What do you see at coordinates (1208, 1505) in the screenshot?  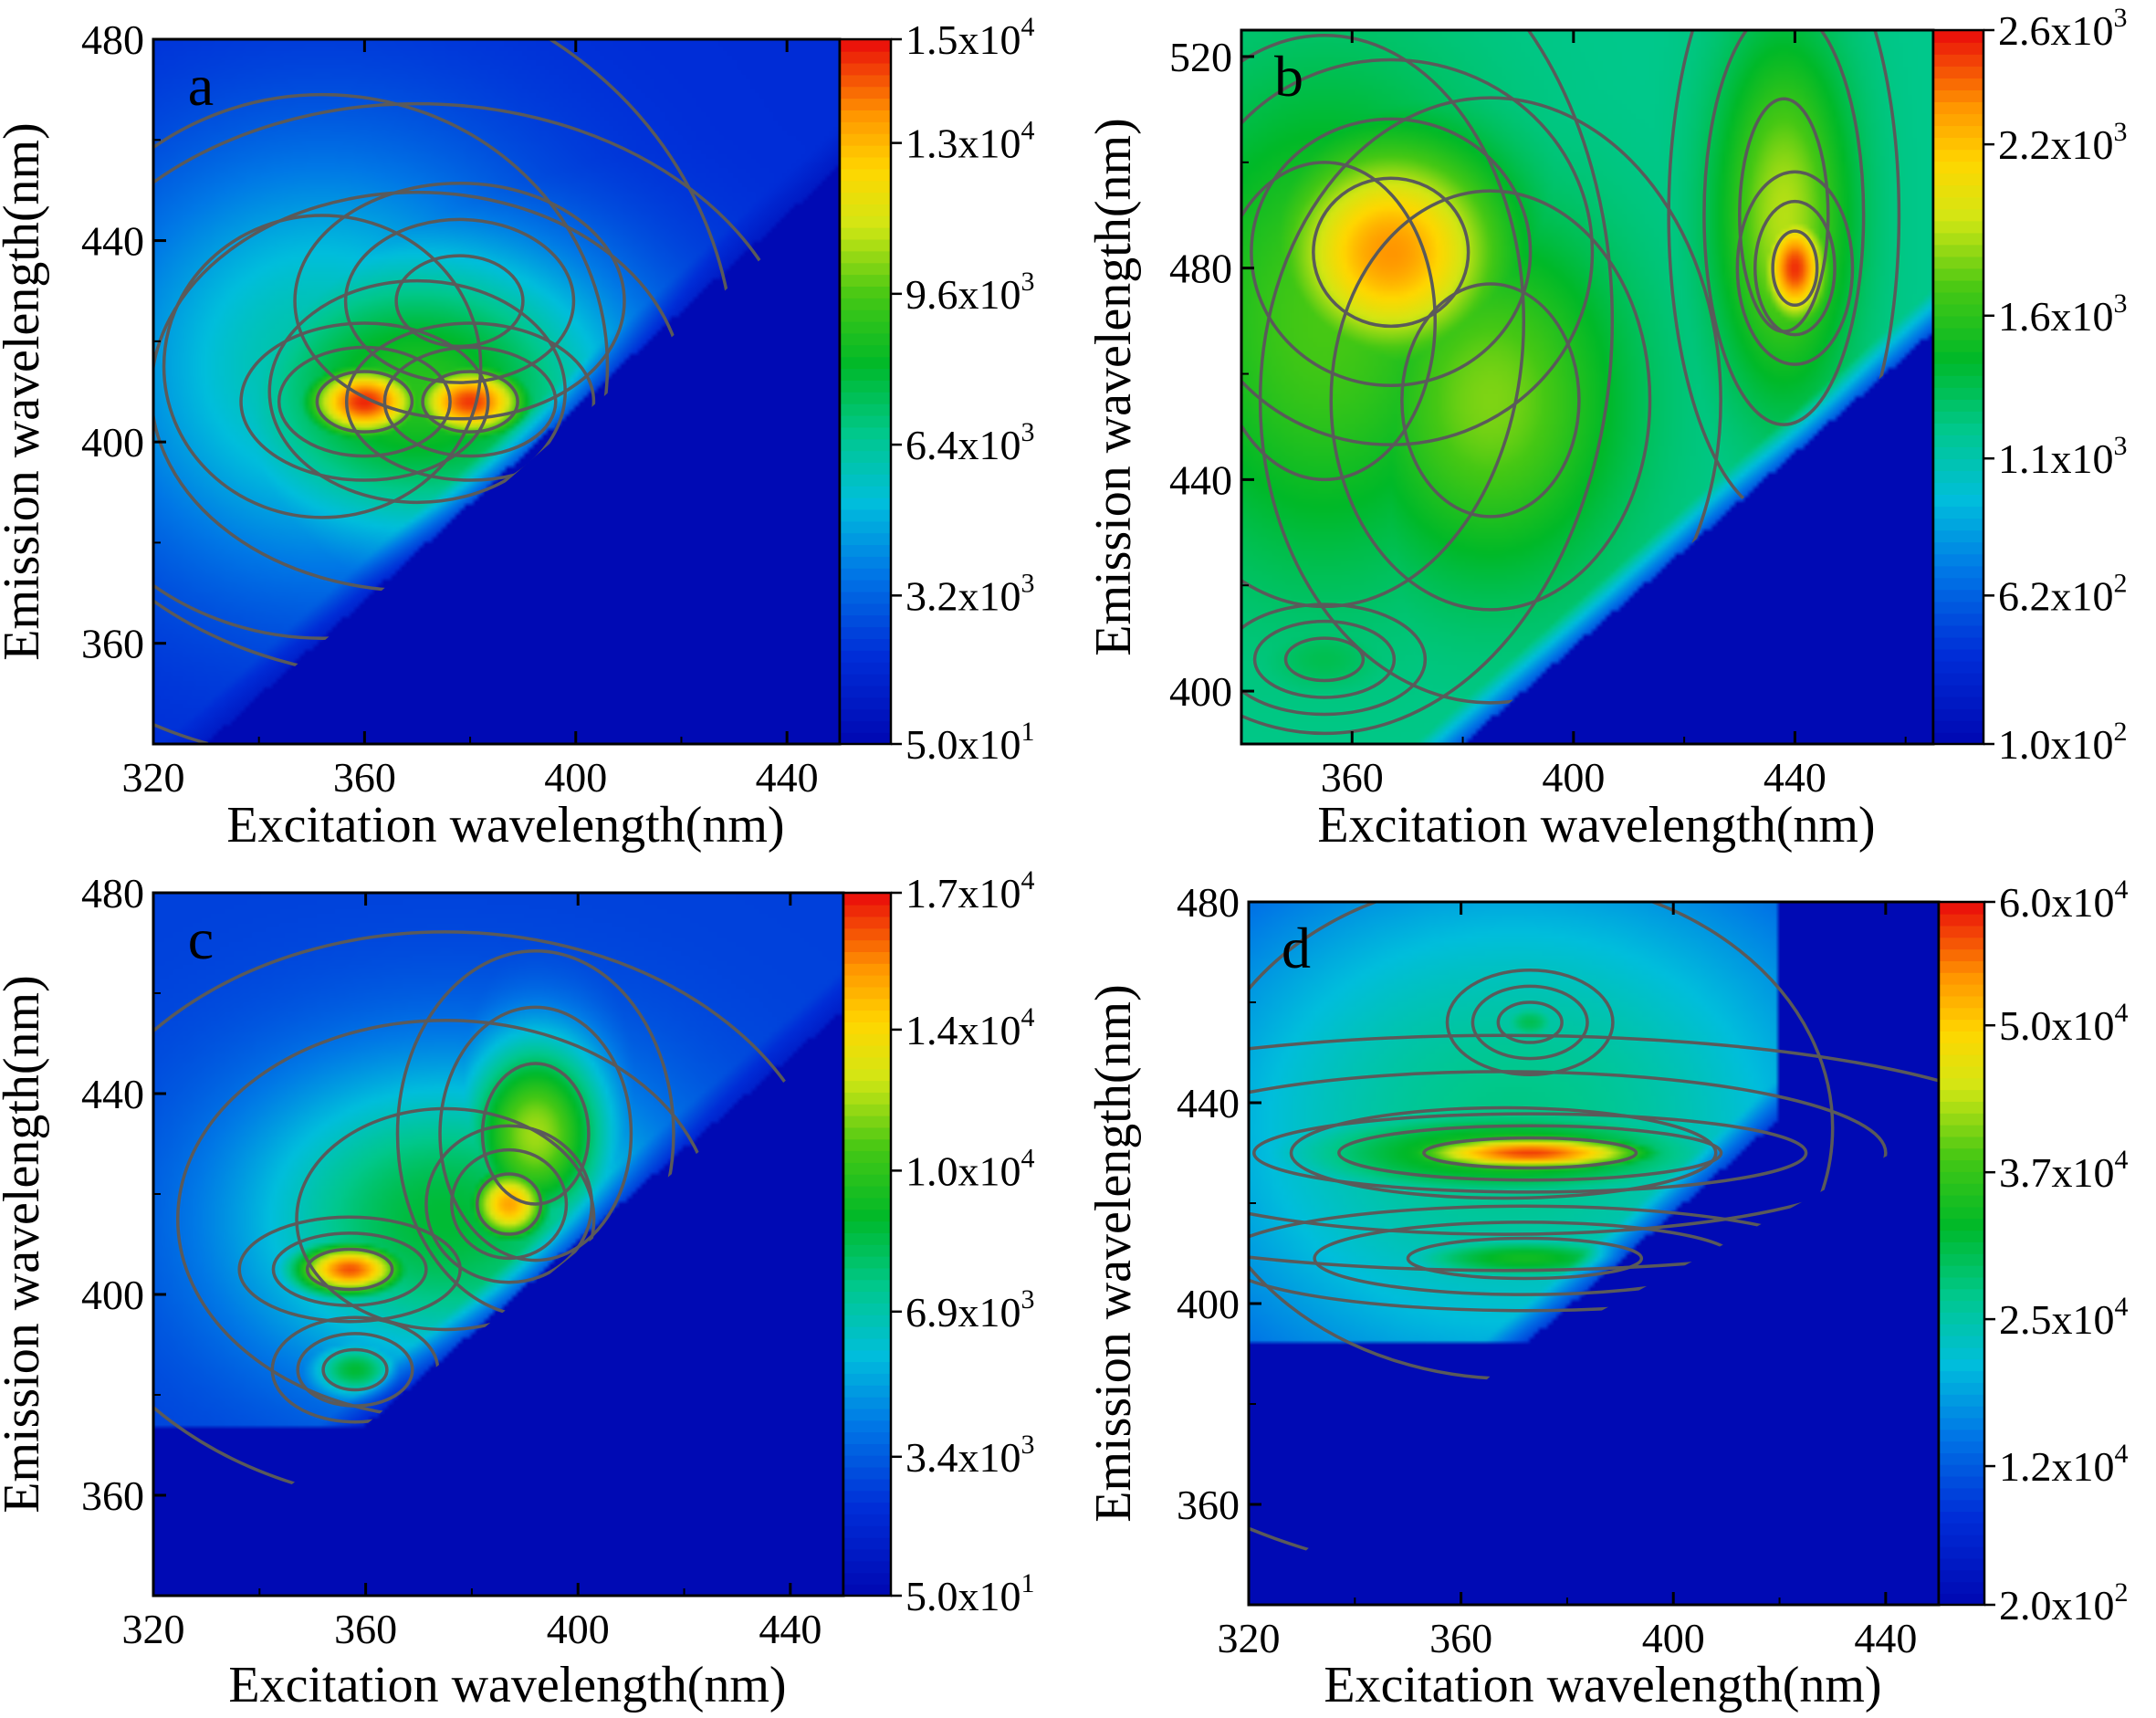 I see `y-tick-label: 360` at bounding box center [1208, 1505].